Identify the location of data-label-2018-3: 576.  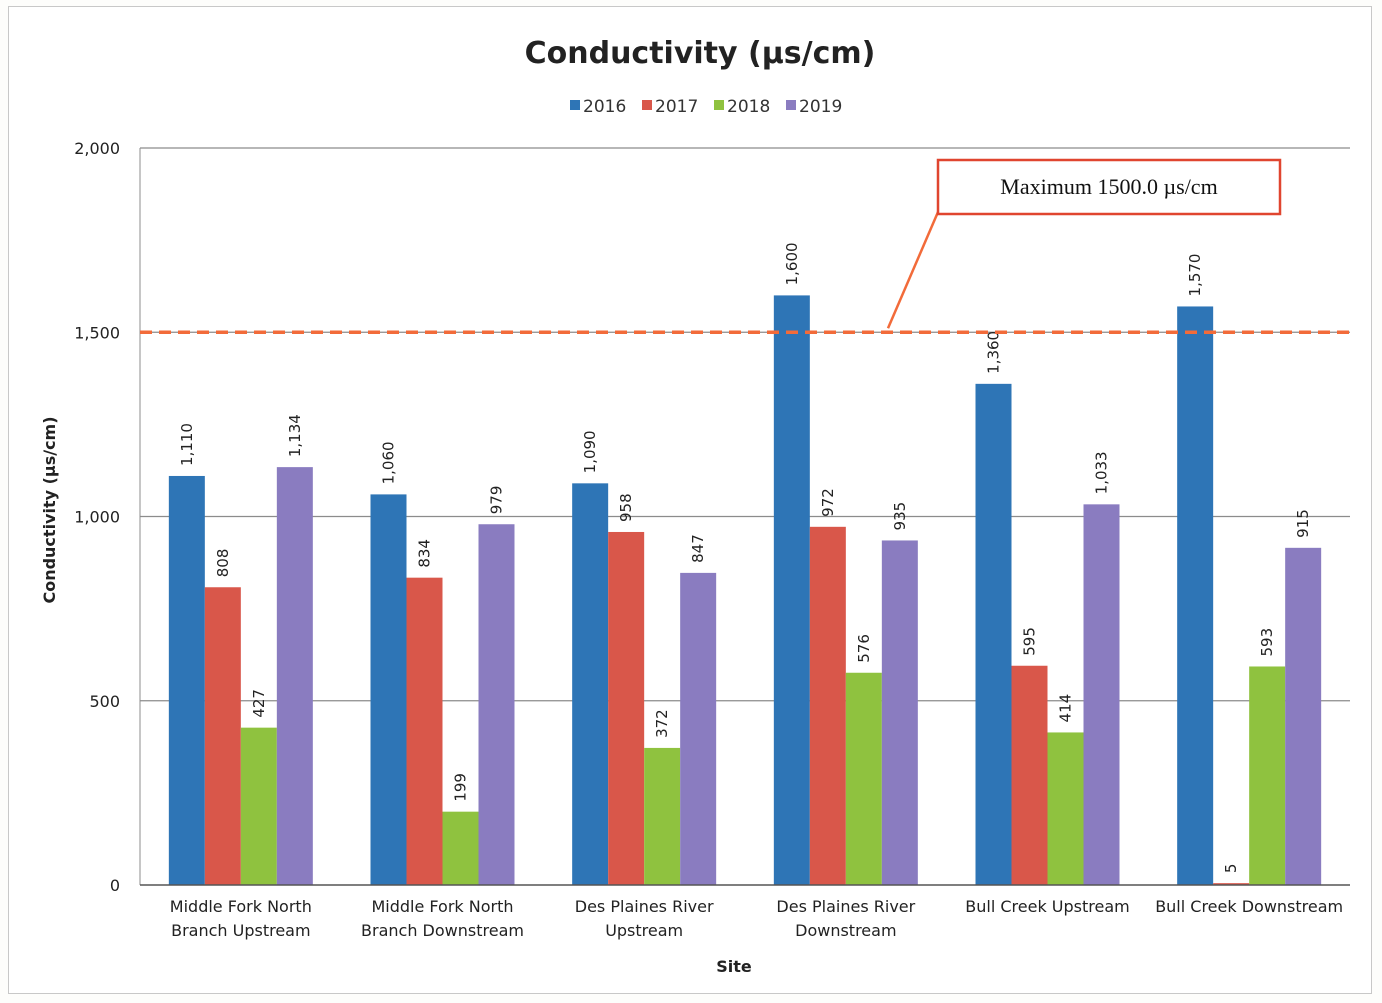
(864, 648).